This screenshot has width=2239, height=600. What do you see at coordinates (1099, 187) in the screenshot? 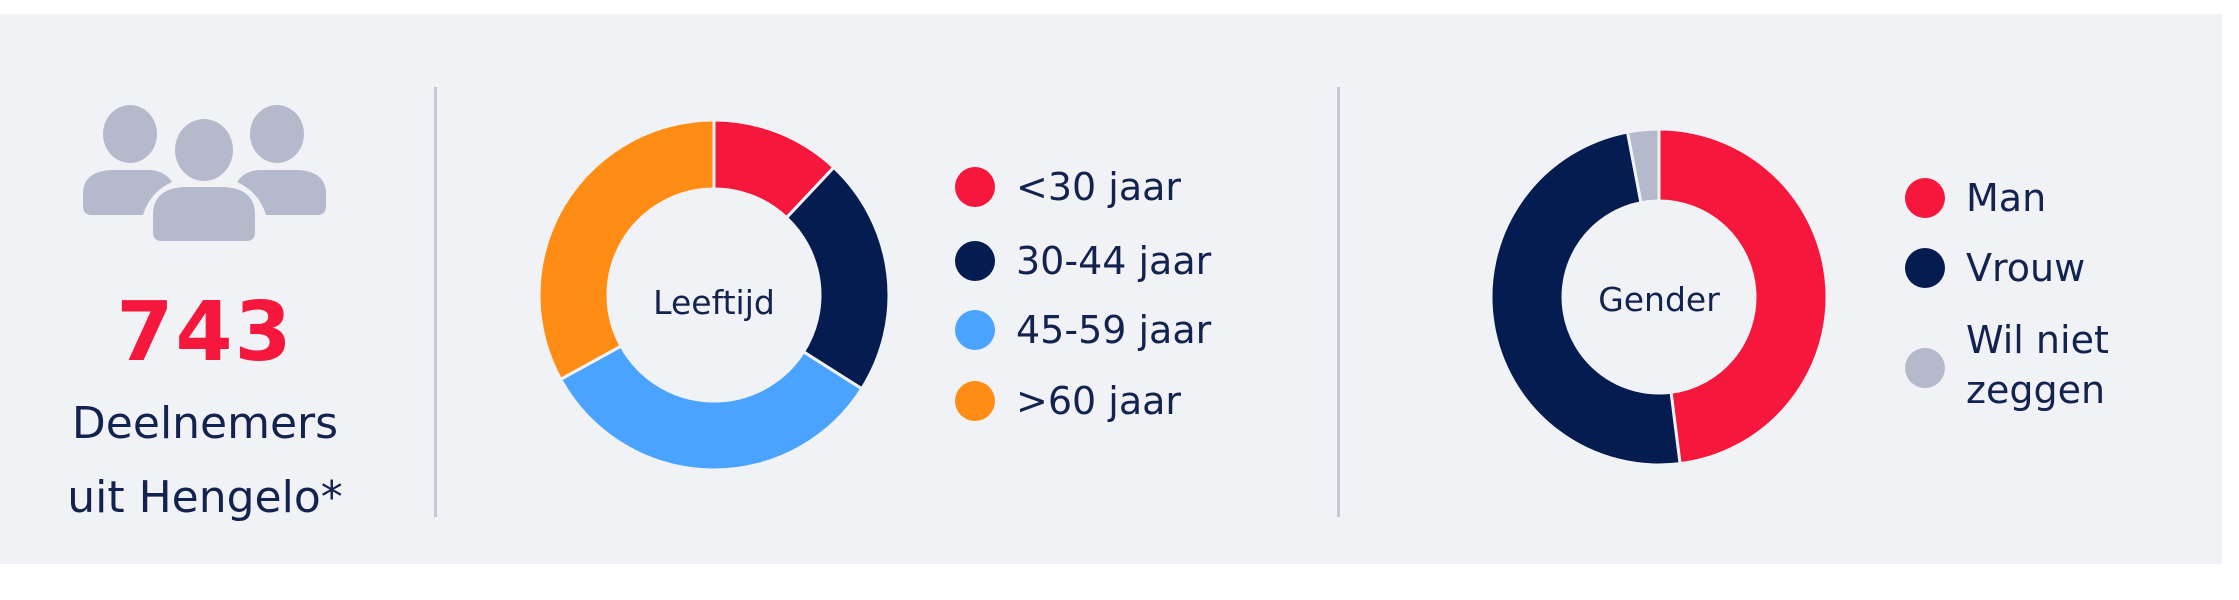
I see `age-chart-legend-label: <30 jaar` at bounding box center [1099, 187].